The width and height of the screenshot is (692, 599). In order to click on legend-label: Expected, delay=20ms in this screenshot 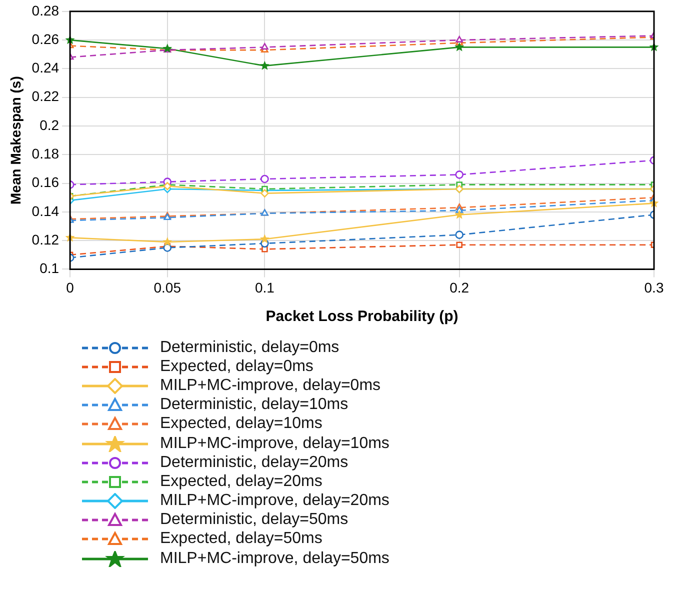, I will do `click(241, 481)`.